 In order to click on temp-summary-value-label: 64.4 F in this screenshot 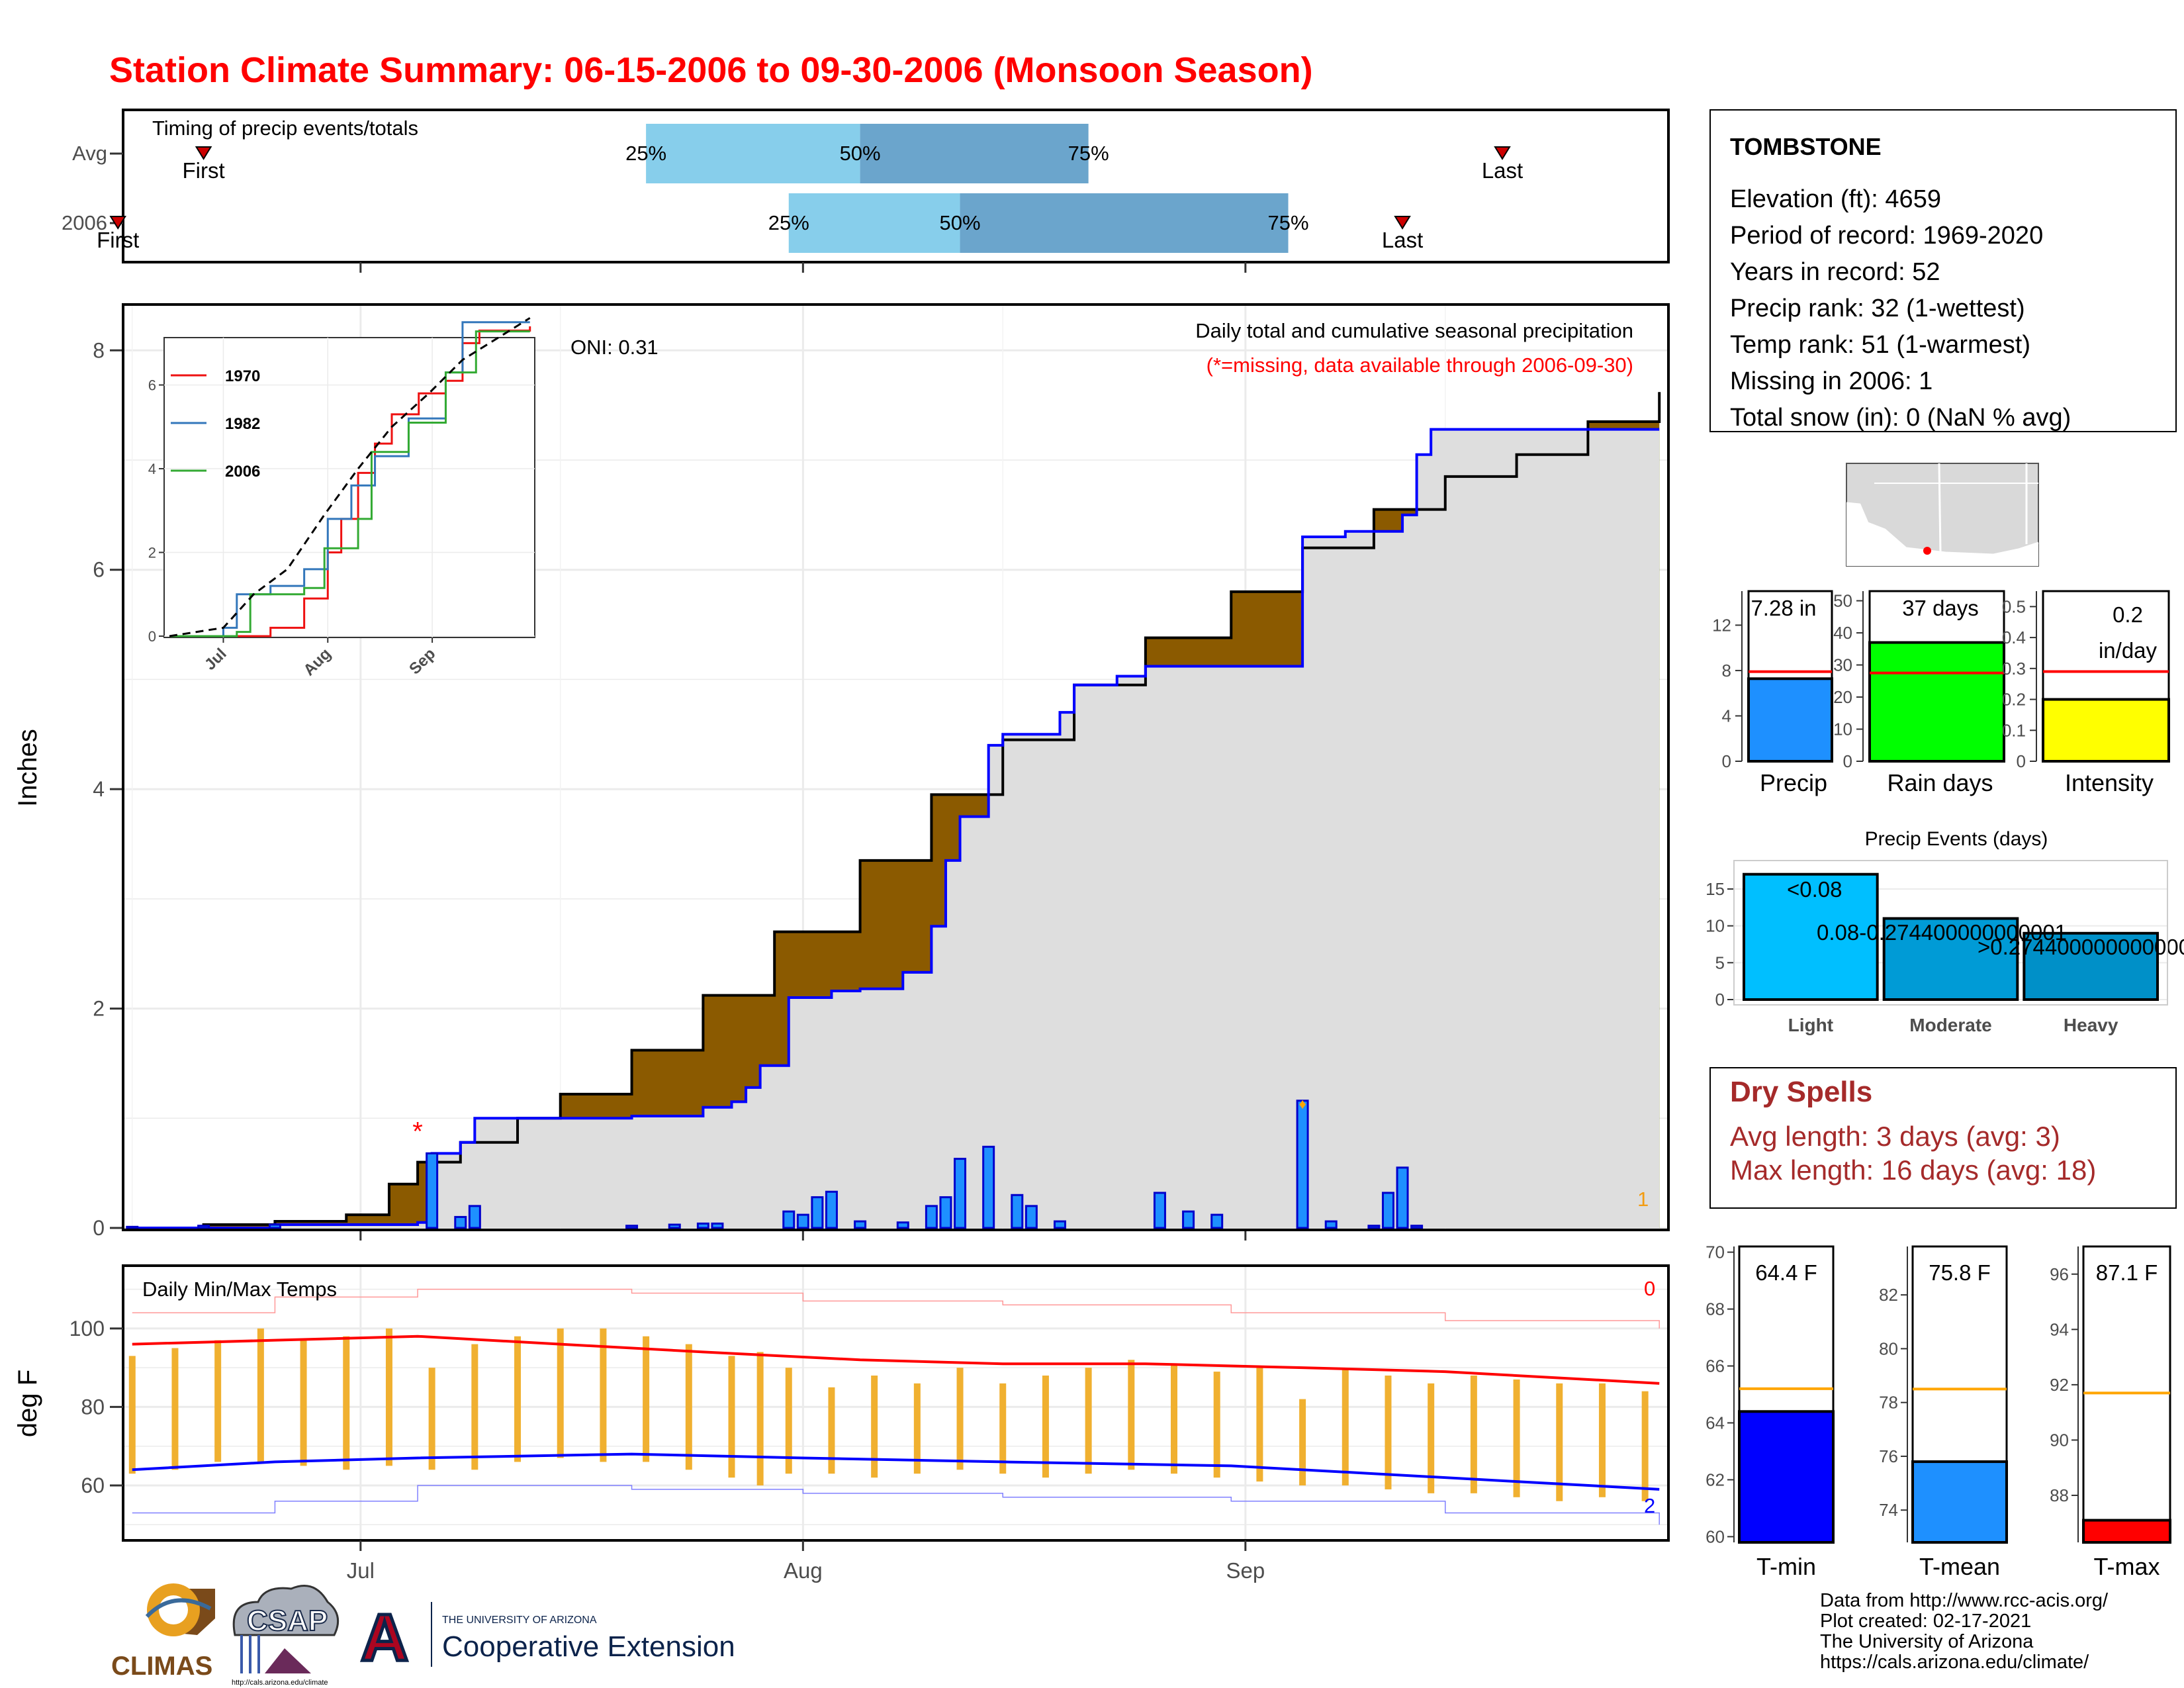, I will do `click(1786, 1272)`.